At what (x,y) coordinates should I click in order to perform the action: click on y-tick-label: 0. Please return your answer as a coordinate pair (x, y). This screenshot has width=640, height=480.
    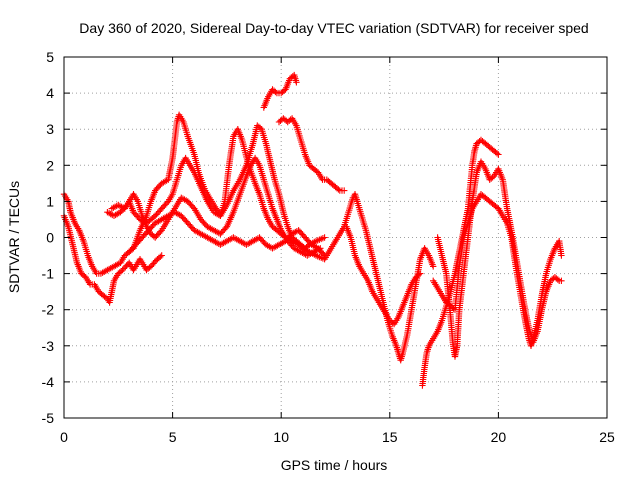
    Looking at the image, I should click on (50, 238).